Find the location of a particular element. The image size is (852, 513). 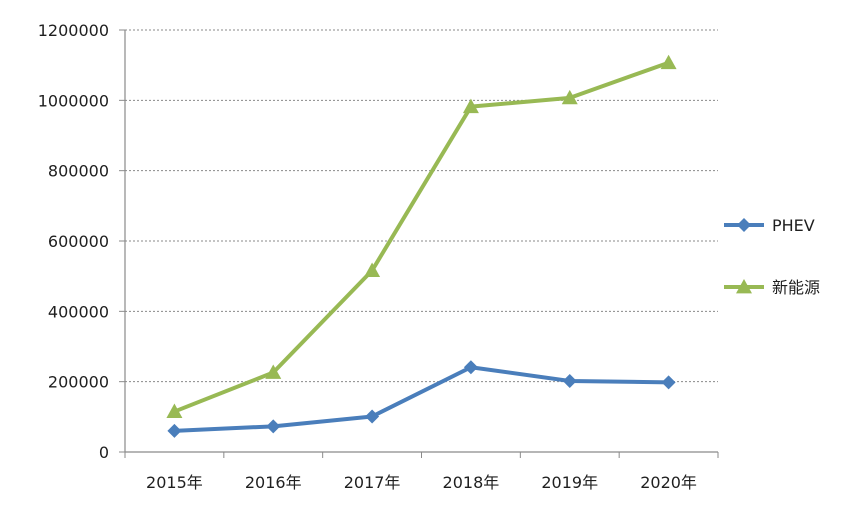

legend-marker-triangle is located at coordinates (744, 286).